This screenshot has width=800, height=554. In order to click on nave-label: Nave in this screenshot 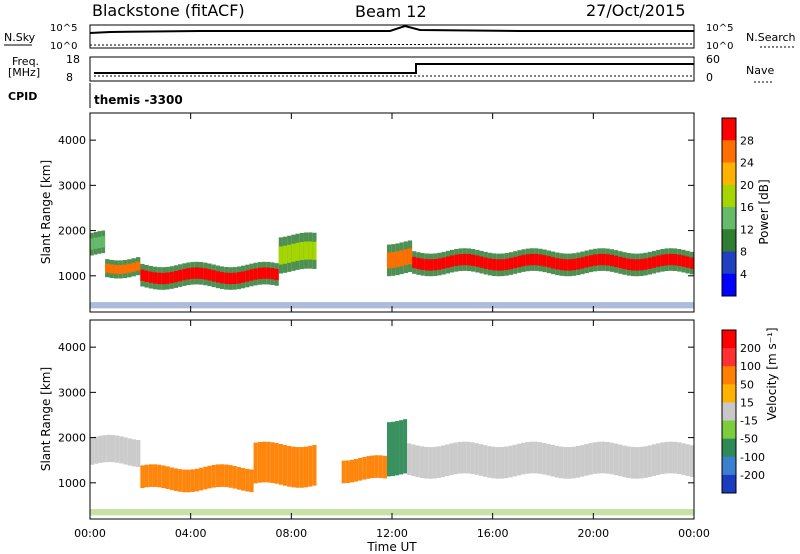, I will do `click(760, 70)`.